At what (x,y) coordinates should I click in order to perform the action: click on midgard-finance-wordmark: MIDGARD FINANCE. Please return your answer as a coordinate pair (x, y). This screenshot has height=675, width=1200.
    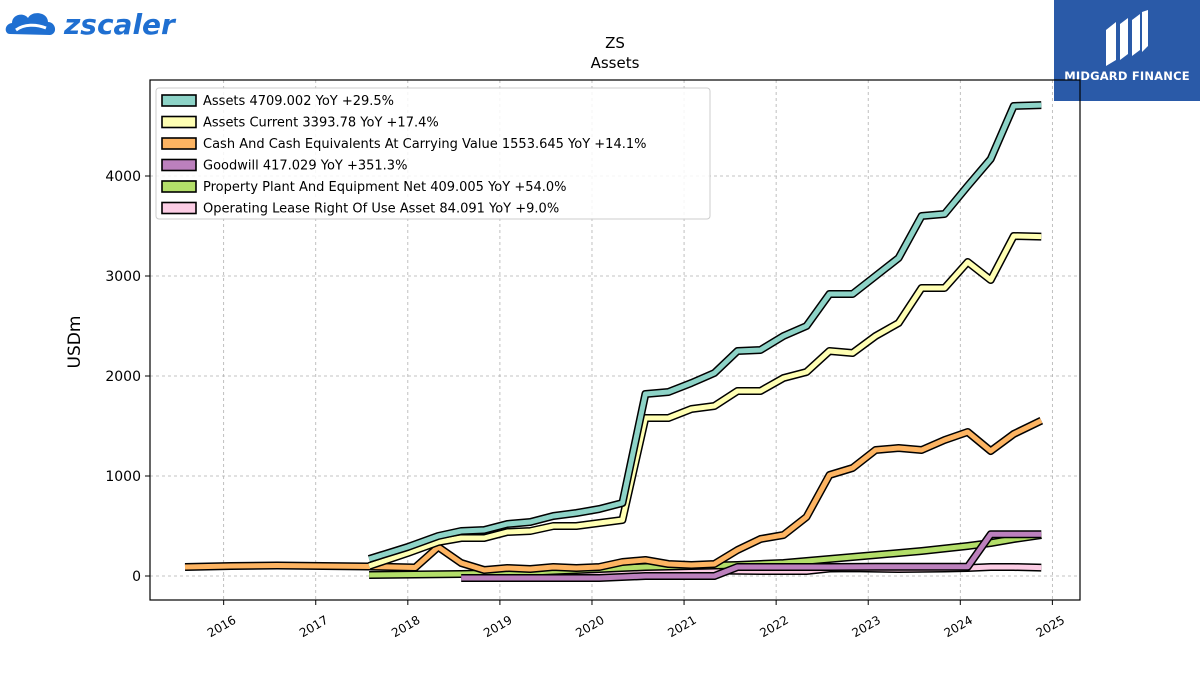
    Looking at the image, I should click on (1127, 76).